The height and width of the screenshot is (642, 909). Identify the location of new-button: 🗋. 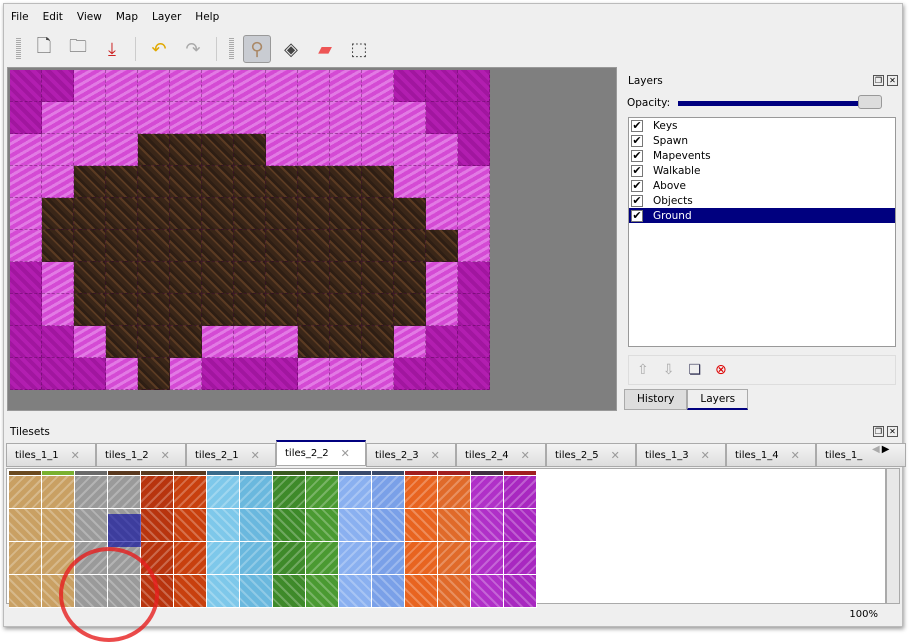
(44, 49).